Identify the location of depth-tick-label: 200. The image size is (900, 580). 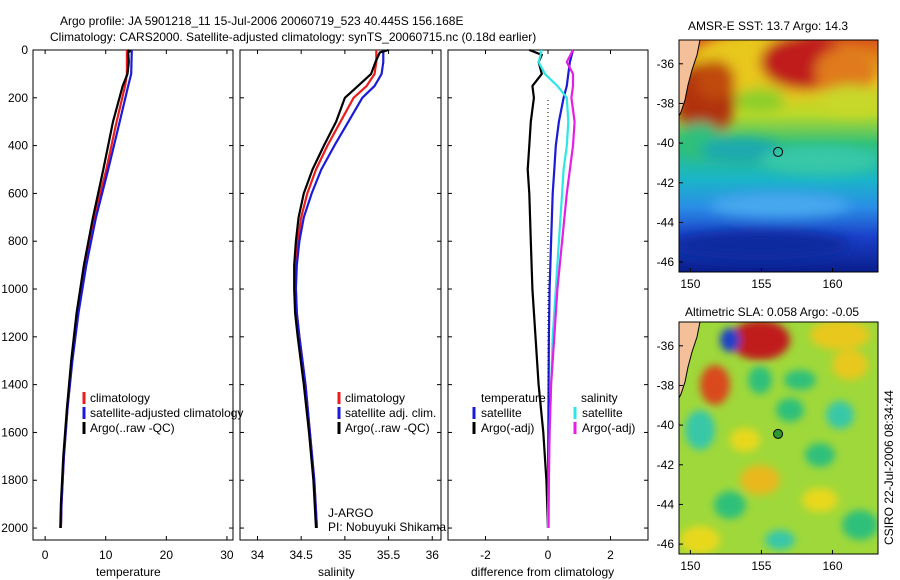
(18, 98).